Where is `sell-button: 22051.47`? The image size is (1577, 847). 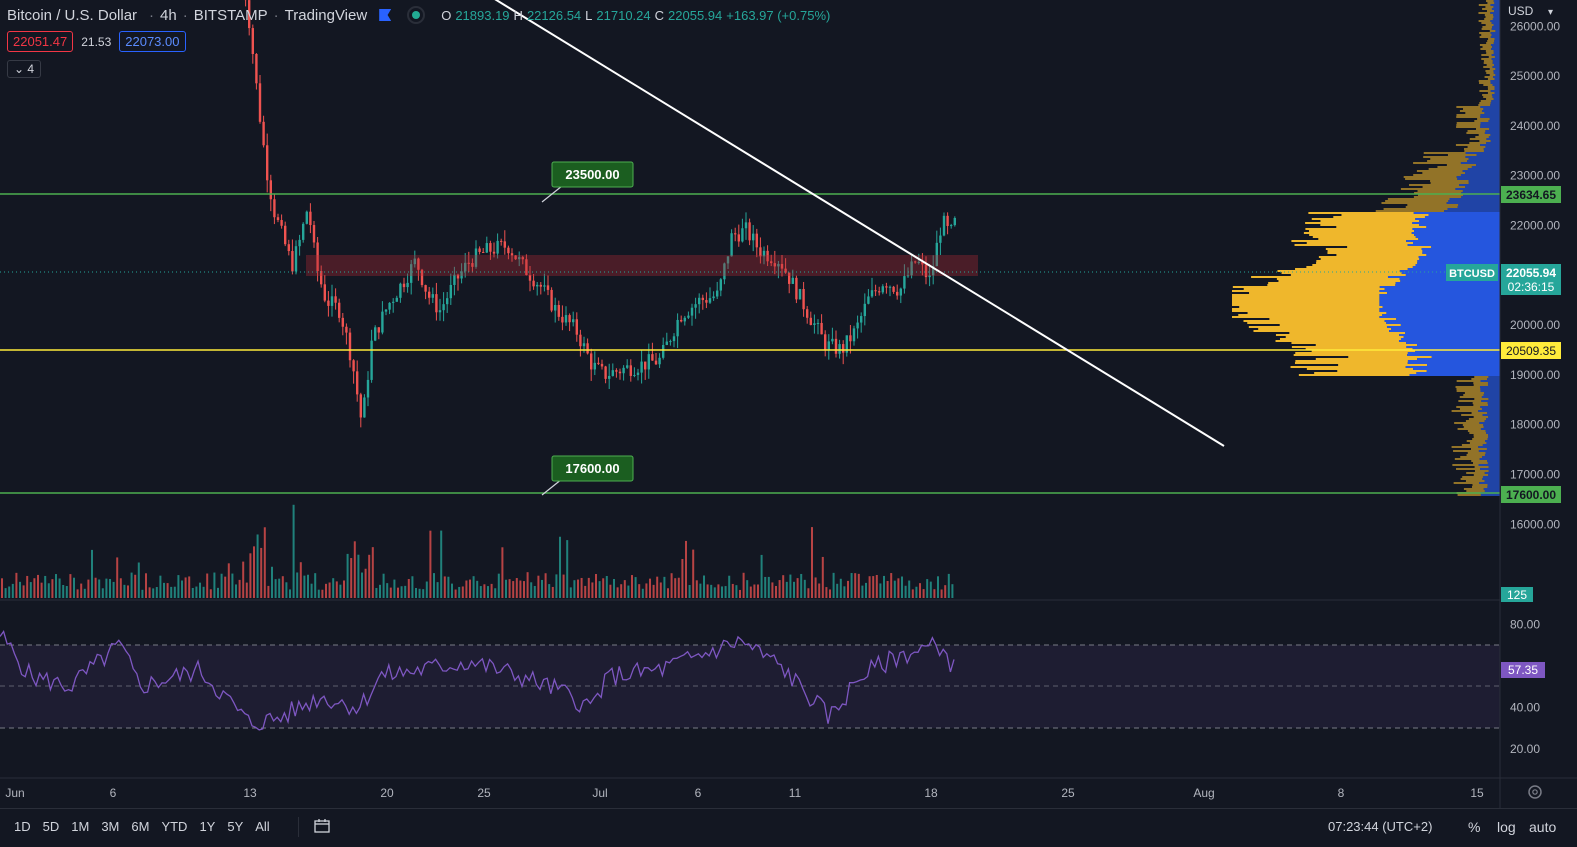 sell-button: 22051.47 is located at coordinates (40, 41).